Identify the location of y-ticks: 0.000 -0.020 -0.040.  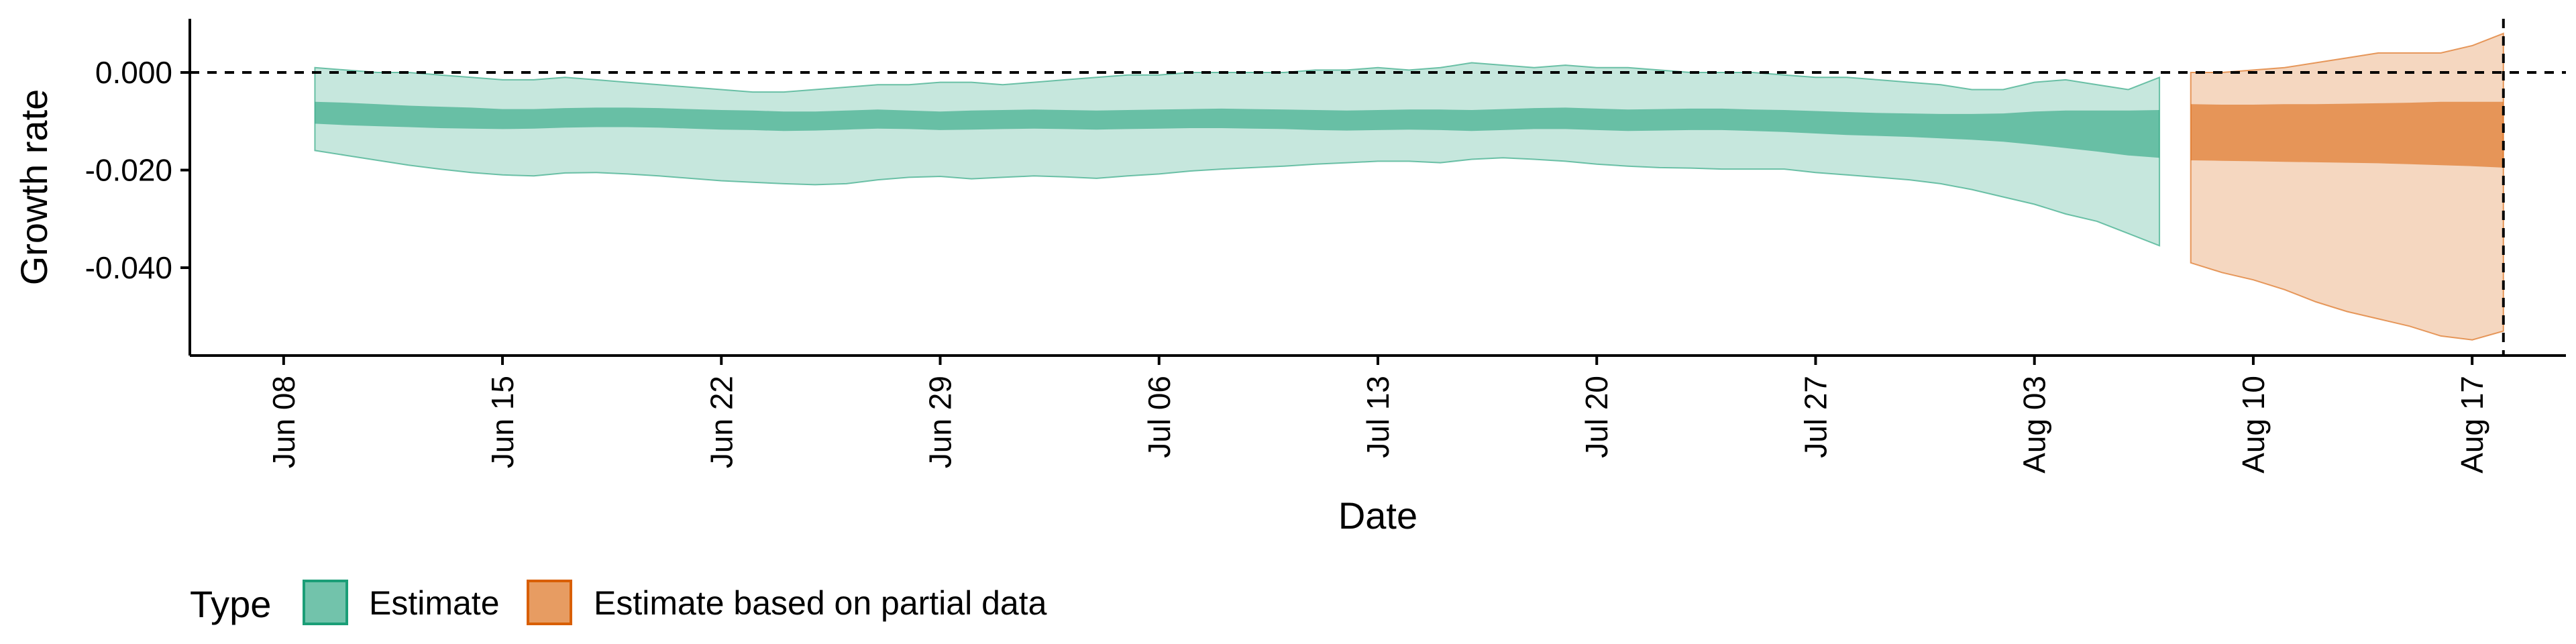
(137, 170).